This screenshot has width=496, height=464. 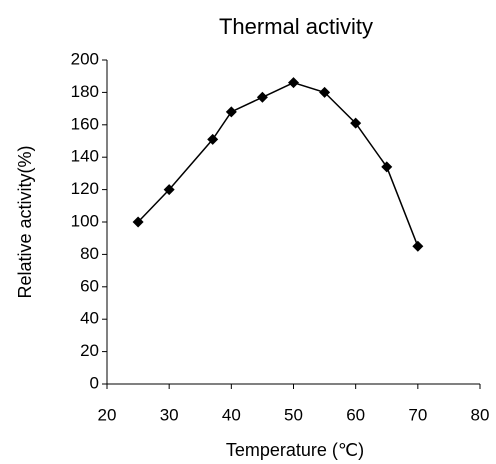 I want to click on y-tick-label: 100, so click(x=85, y=220).